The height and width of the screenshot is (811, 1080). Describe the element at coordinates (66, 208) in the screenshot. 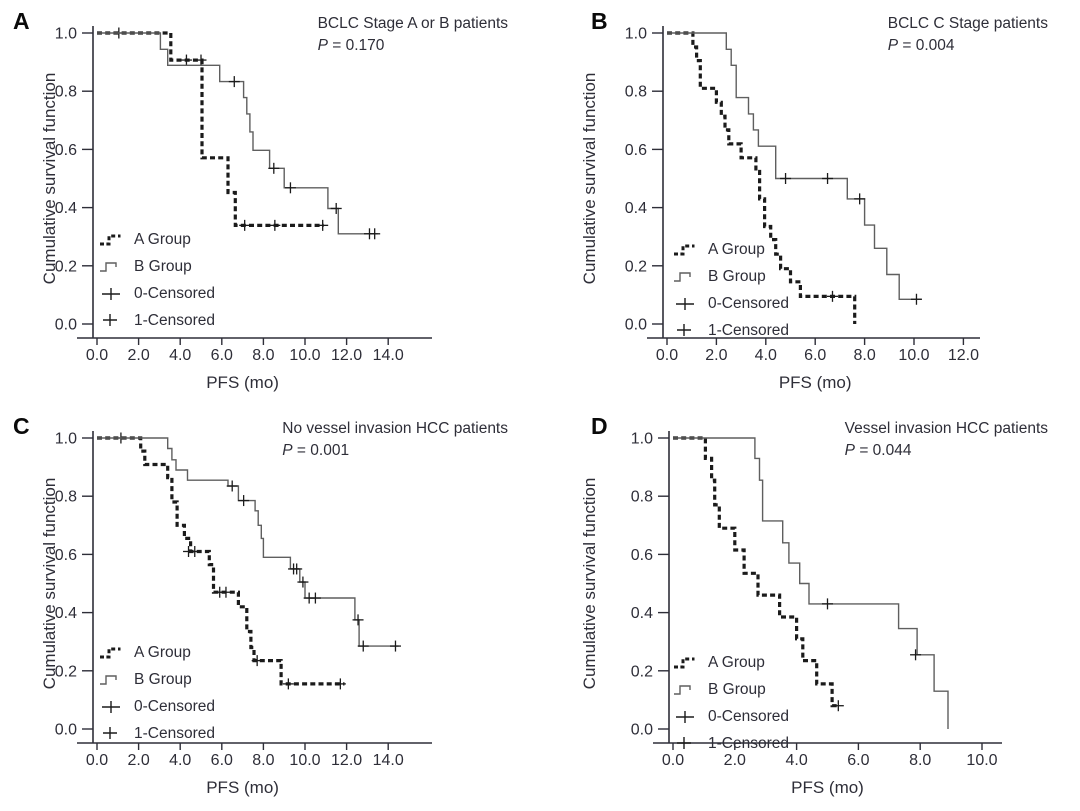

I see `y-tick-label: 0.4` at that location.